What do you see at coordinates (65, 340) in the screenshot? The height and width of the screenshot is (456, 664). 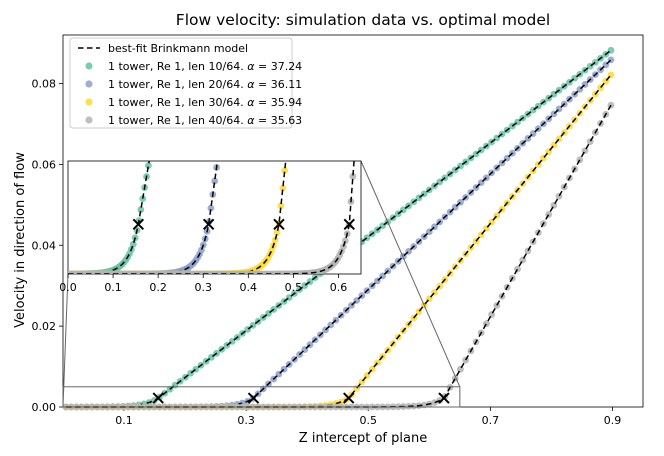 I see `zoom-connector-left` at bounding box center [65, 340].